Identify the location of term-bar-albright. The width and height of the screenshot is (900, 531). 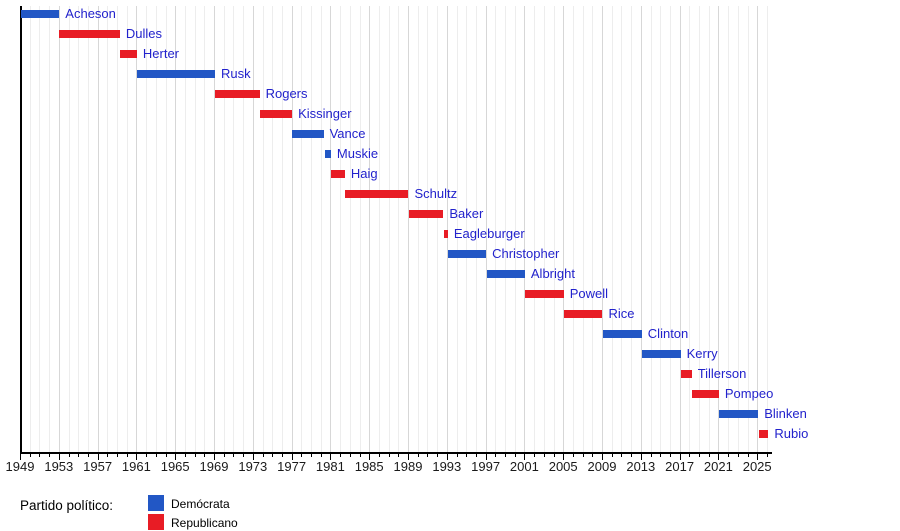
(505, 274).